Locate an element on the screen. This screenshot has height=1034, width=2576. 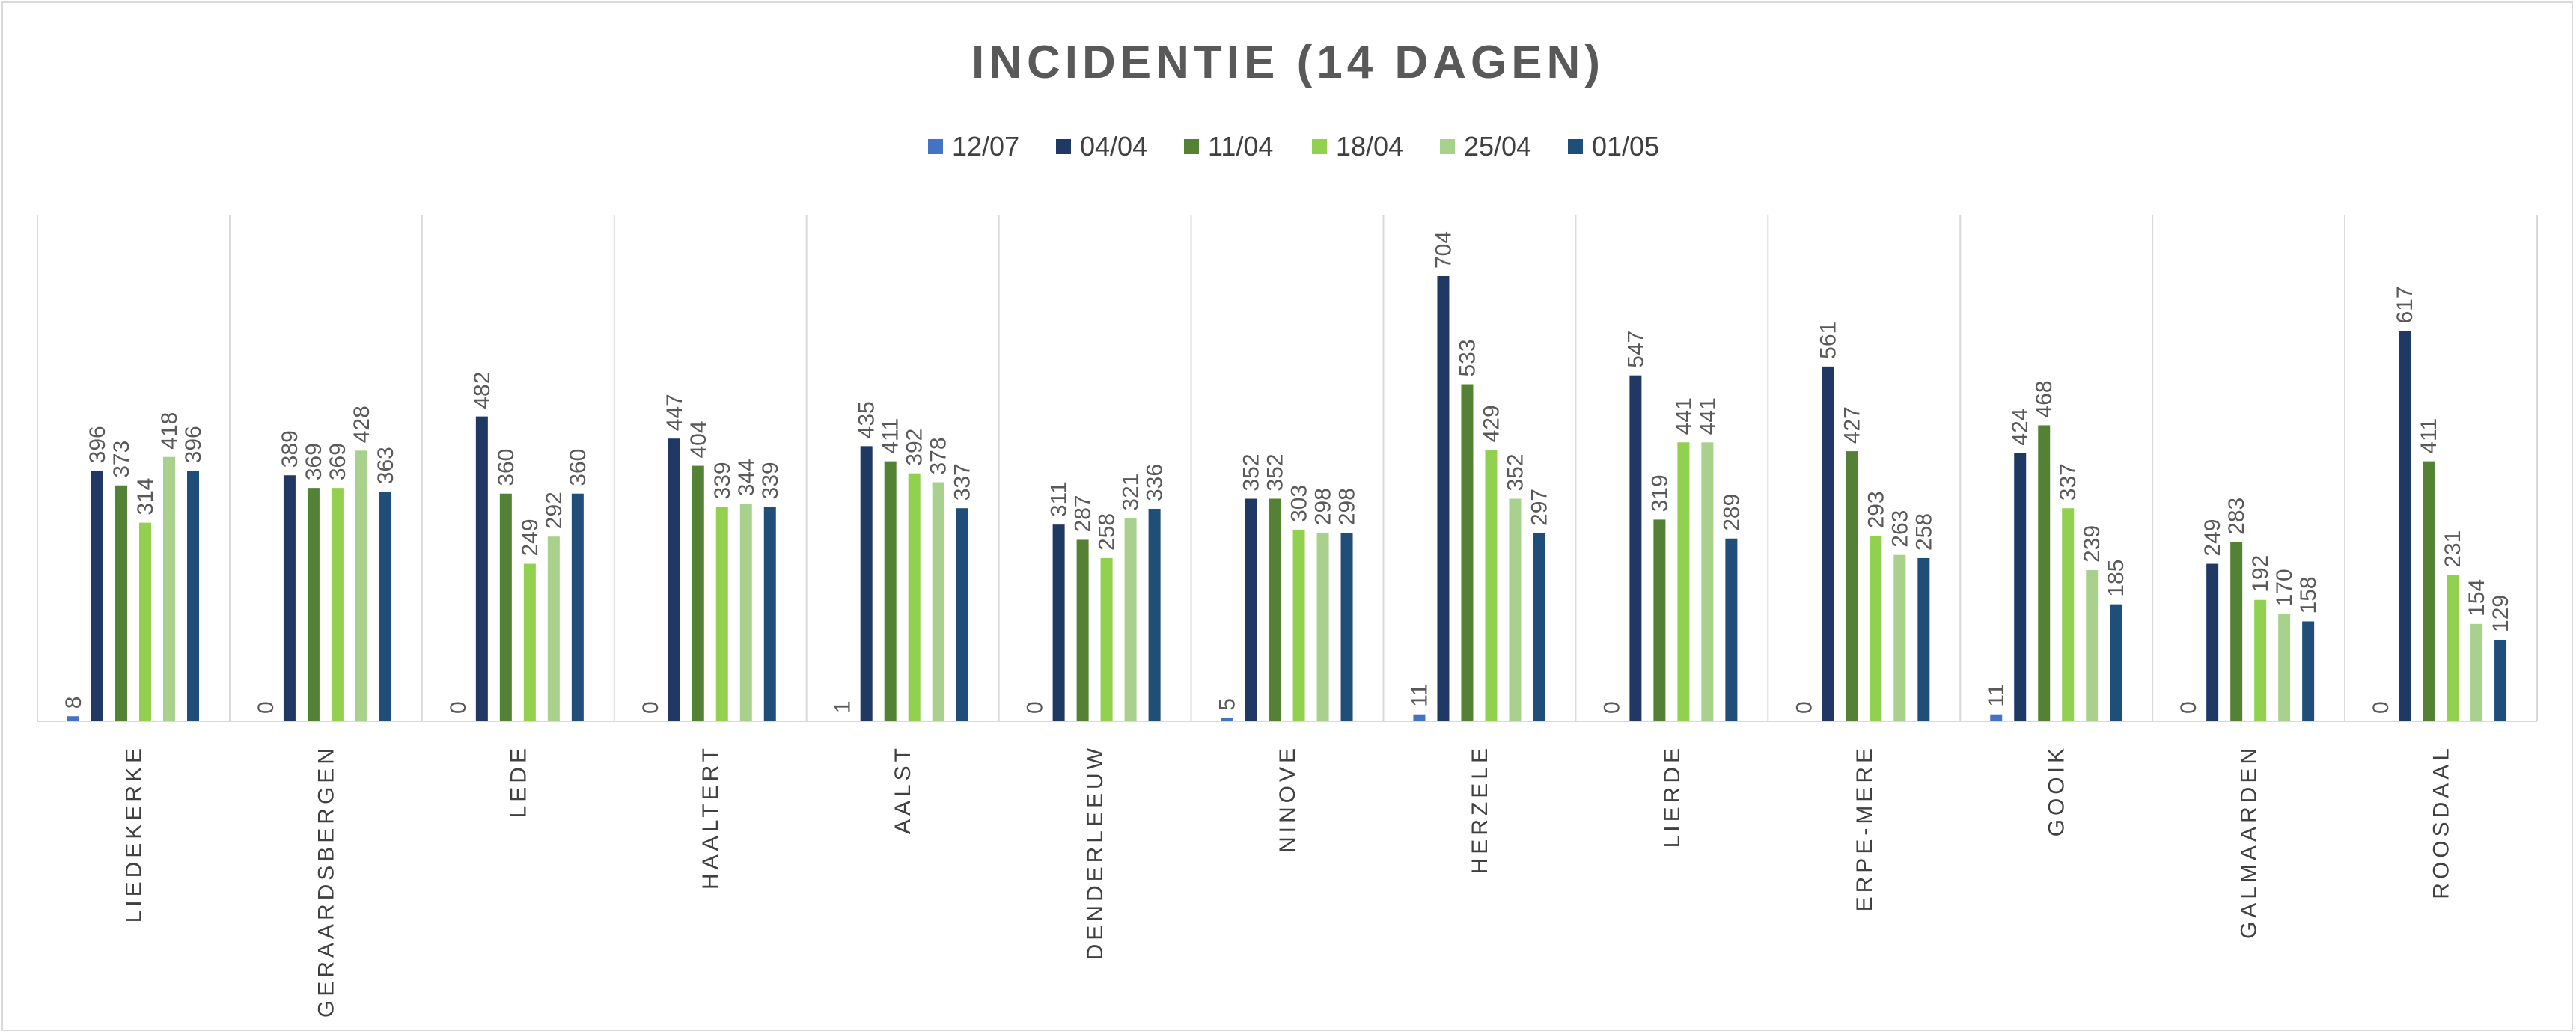
category-label-lierde: LIERDE is located at coordinates (1673, 796).